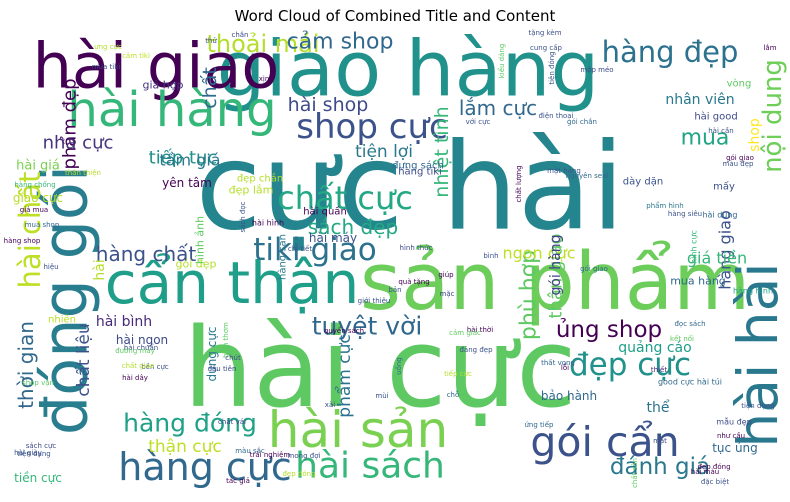 This screenshot has width=790, height=502. I want to click on word-150: bản, so click(394, 290).